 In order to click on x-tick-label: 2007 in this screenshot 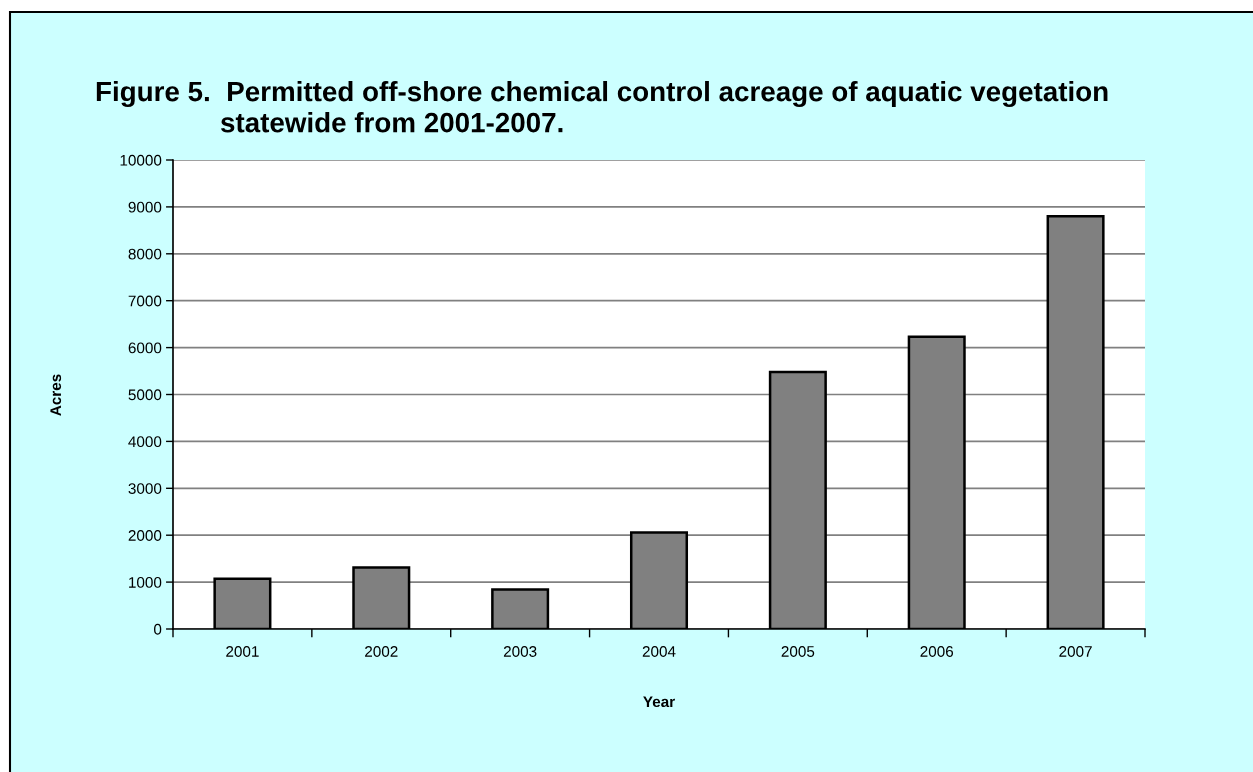, I will do `click(1075, 651)`.